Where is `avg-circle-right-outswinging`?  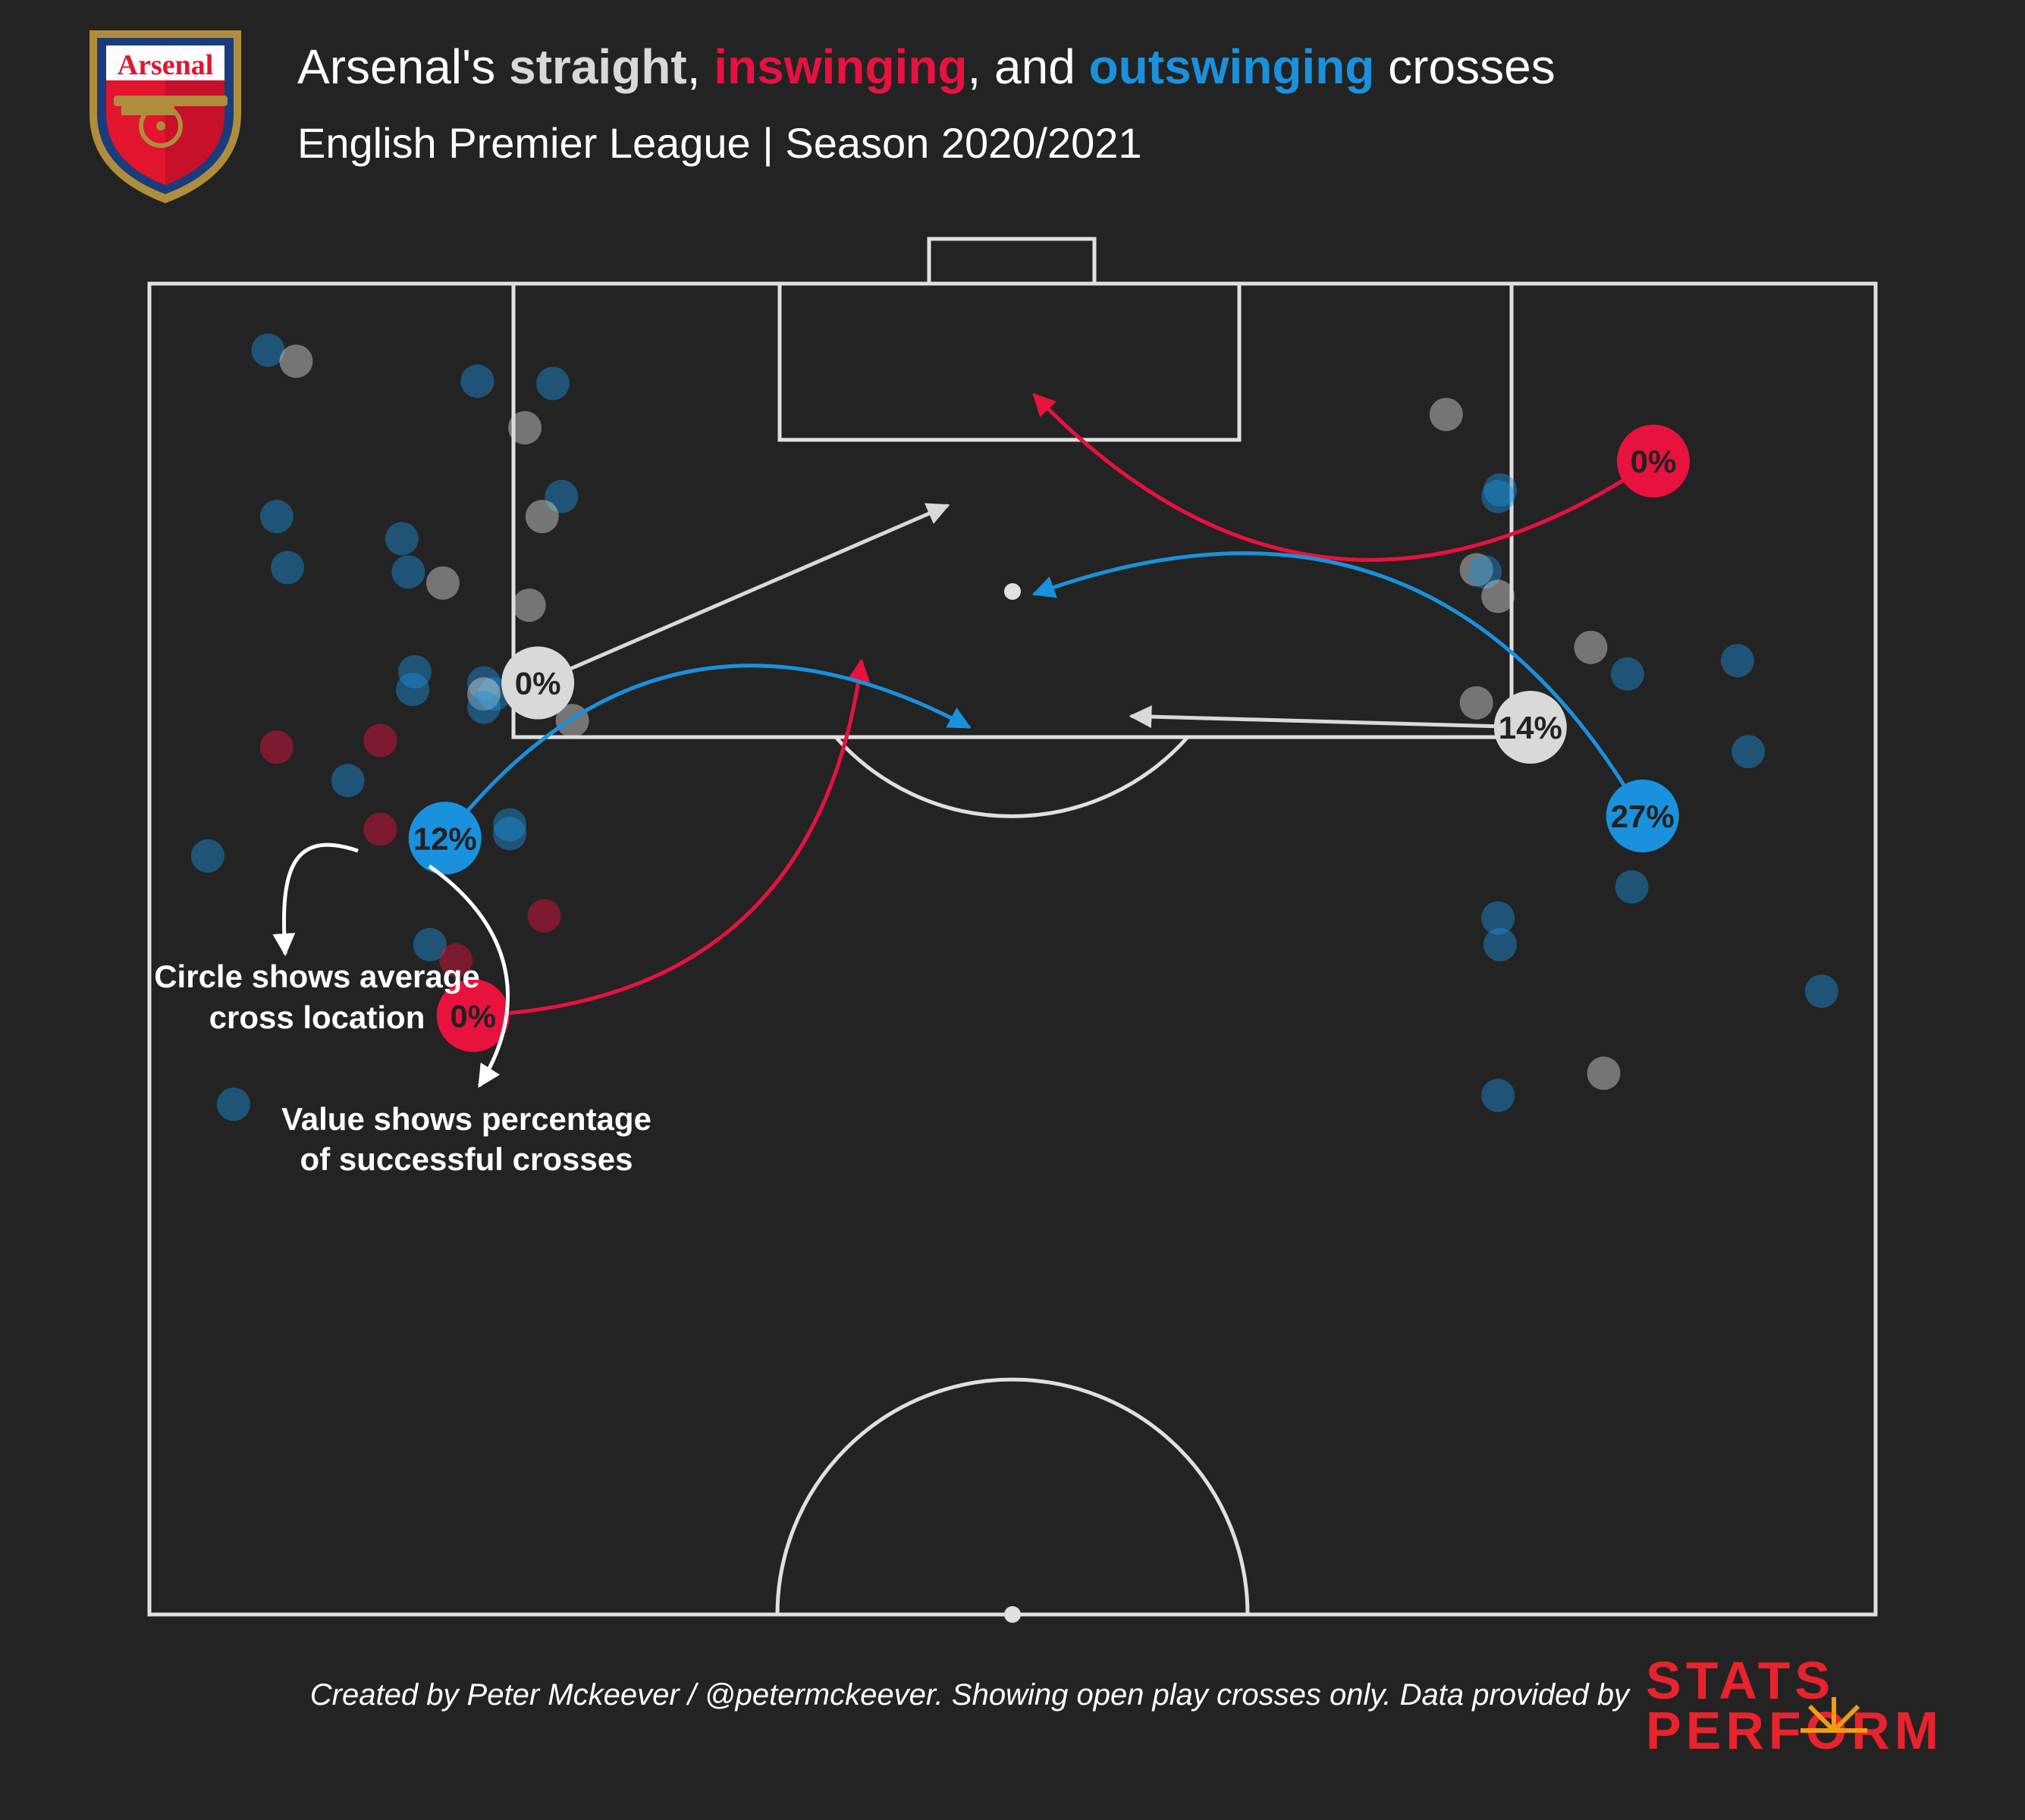 avg-circle-right-outswinging is located at coordinates (1642, 816).